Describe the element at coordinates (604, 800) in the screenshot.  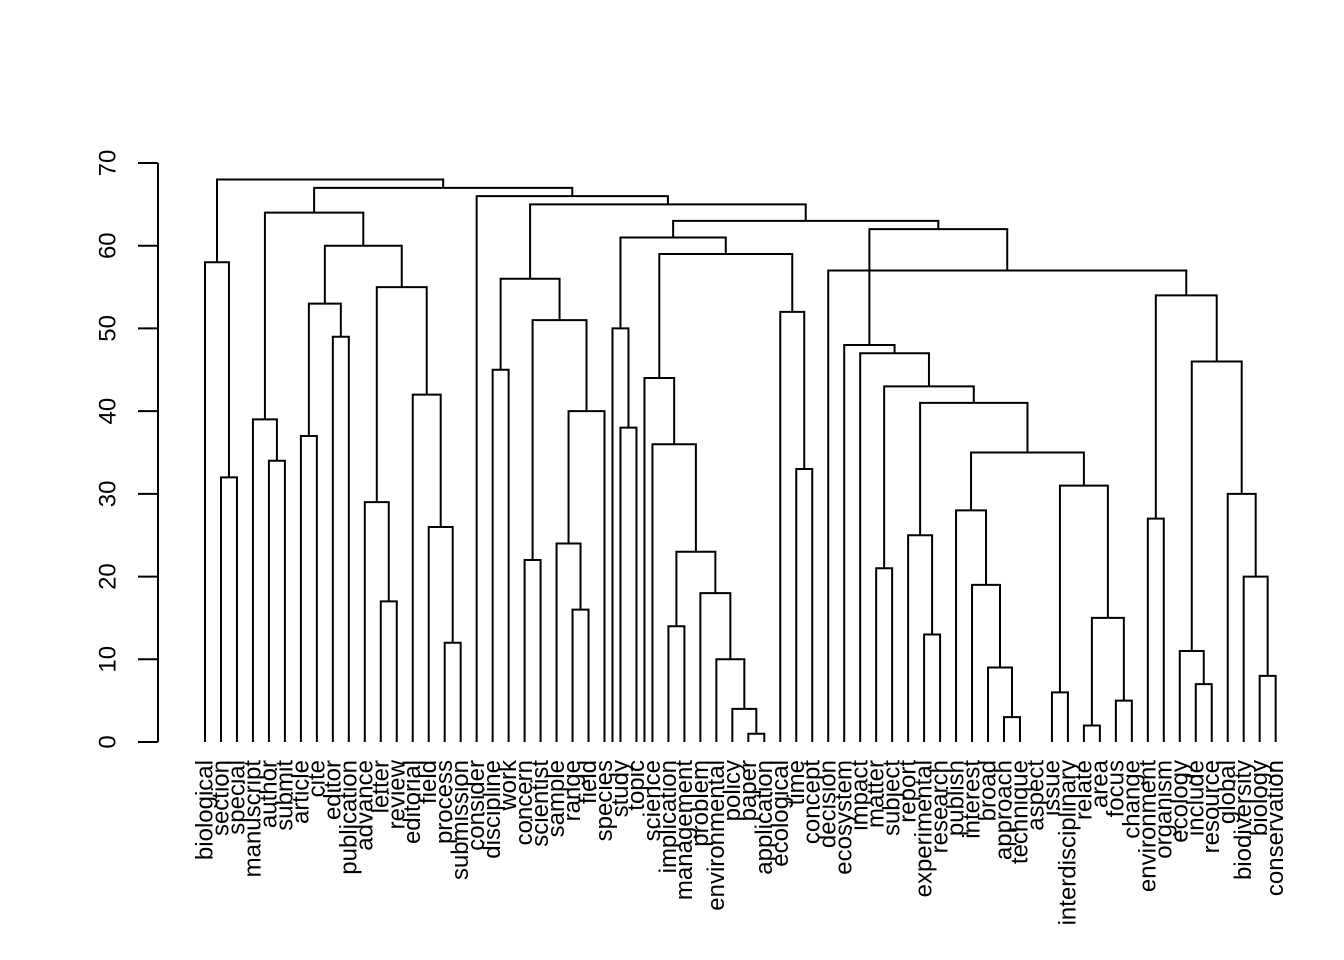
I see `leaf-label: species` at that location.